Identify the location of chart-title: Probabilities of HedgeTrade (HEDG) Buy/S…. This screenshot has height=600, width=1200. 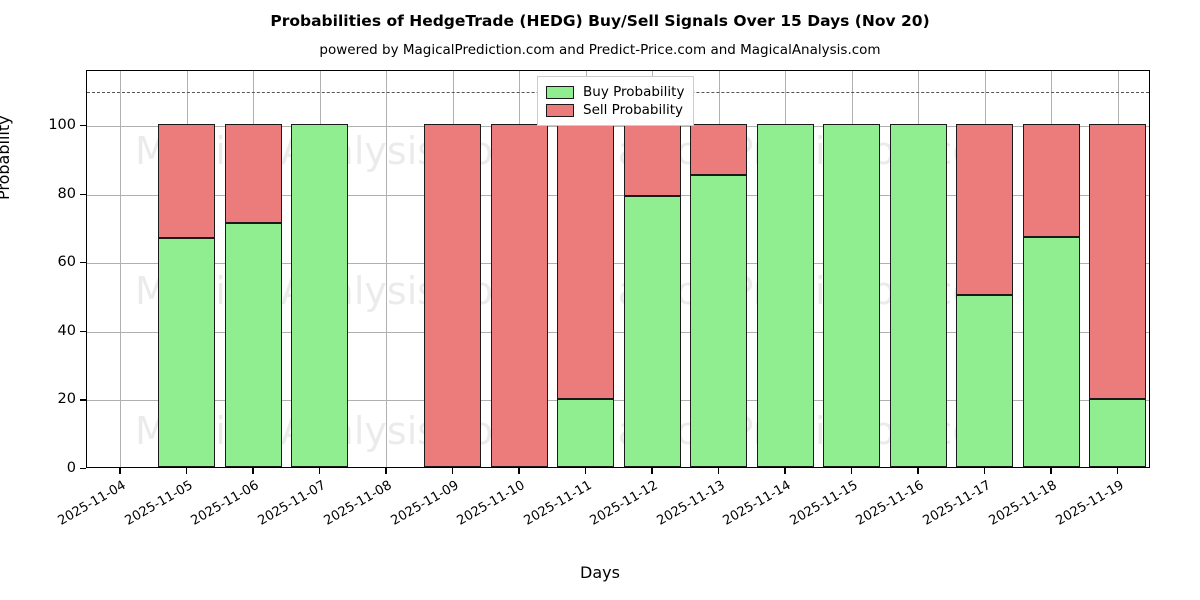
(600, 21).